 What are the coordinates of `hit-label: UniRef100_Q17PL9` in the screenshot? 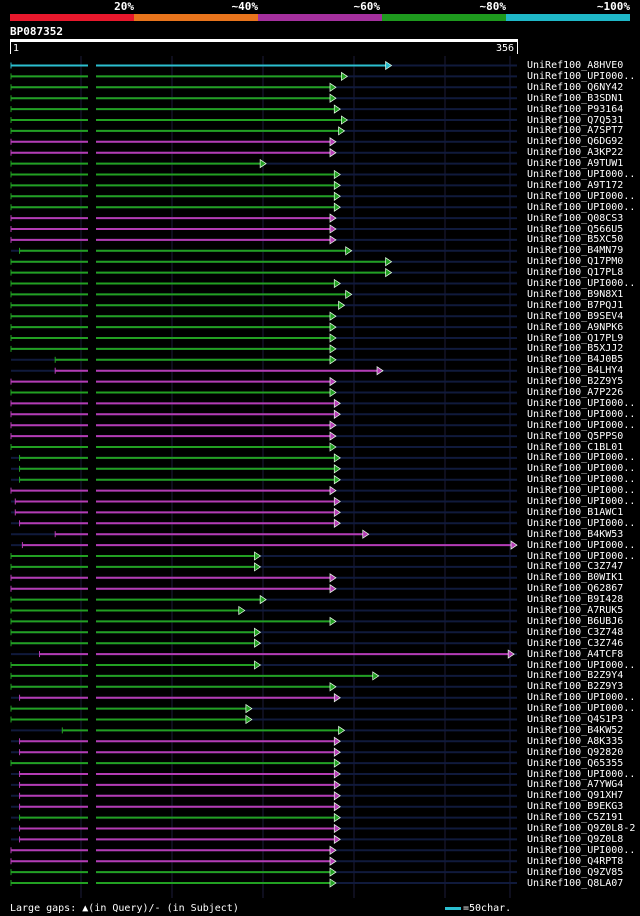 It's located at (575, 338).